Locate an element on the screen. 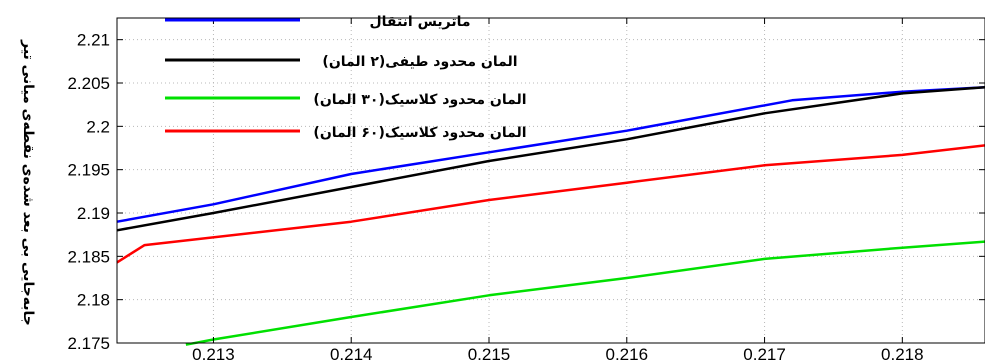  y-tick-label: 2.175 is located at coordinates (88, 343).